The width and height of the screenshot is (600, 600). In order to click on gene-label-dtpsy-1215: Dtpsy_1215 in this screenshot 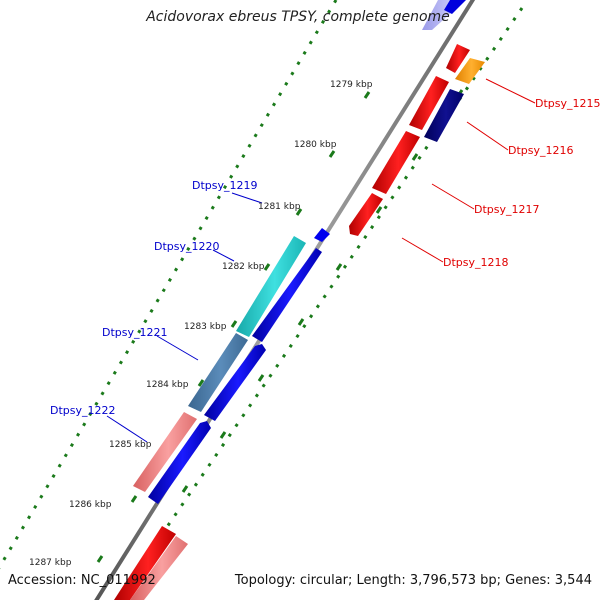, I will do `click(567, 103)`.